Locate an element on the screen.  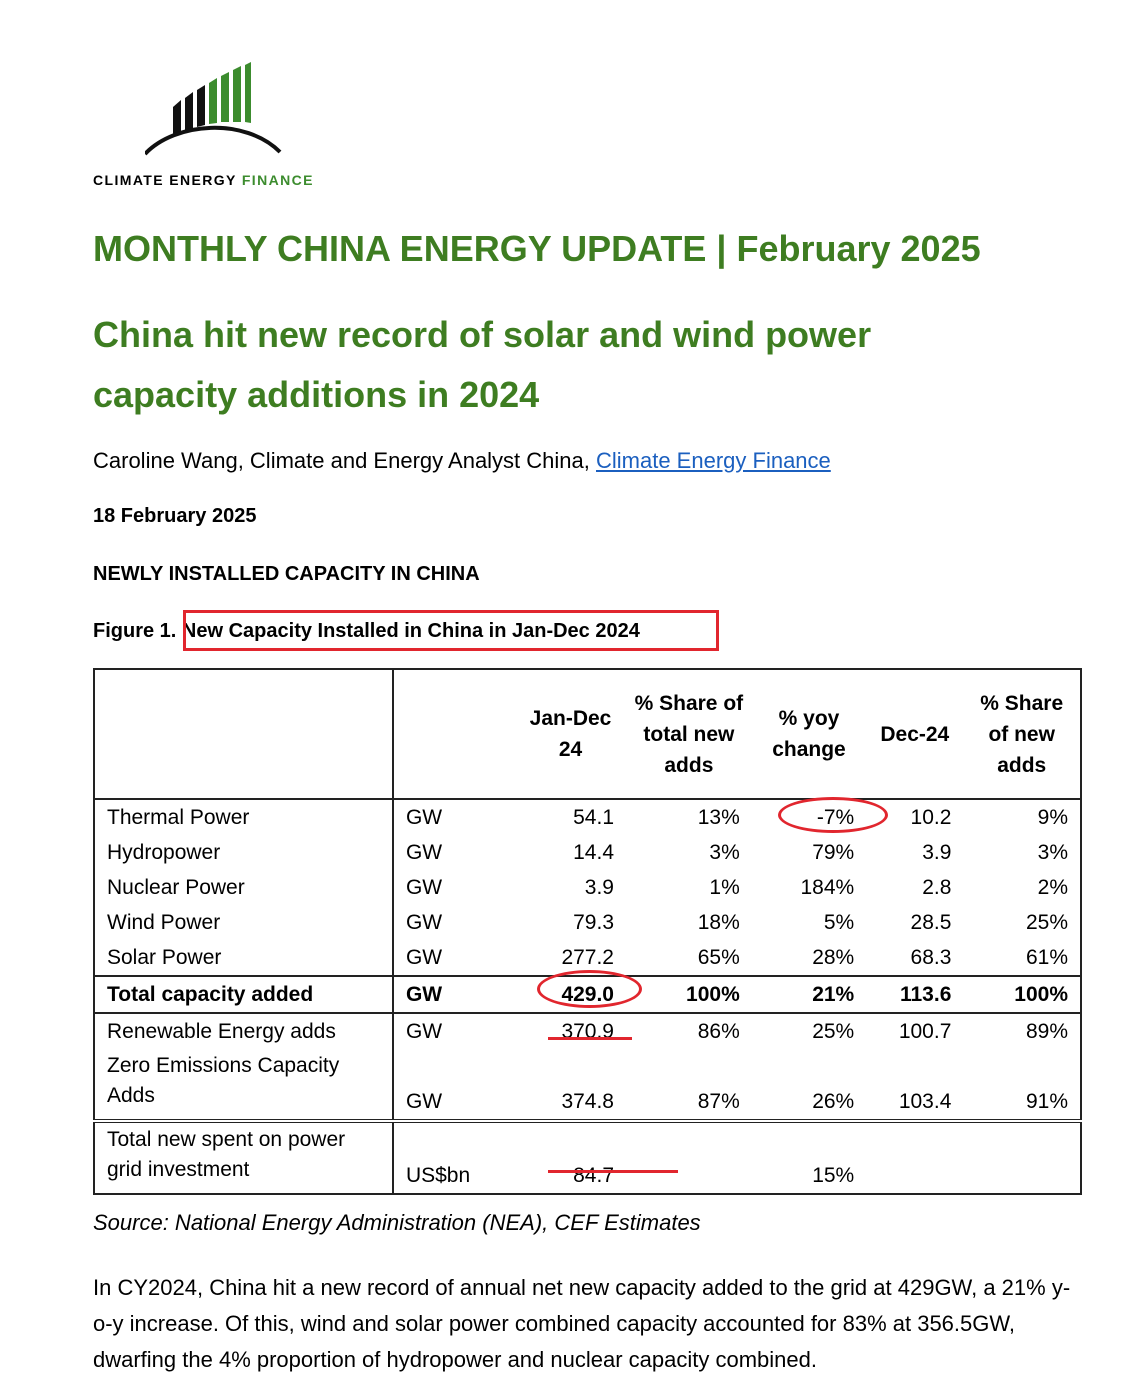
caption-highlight-box is located at coordinates (451, 630).